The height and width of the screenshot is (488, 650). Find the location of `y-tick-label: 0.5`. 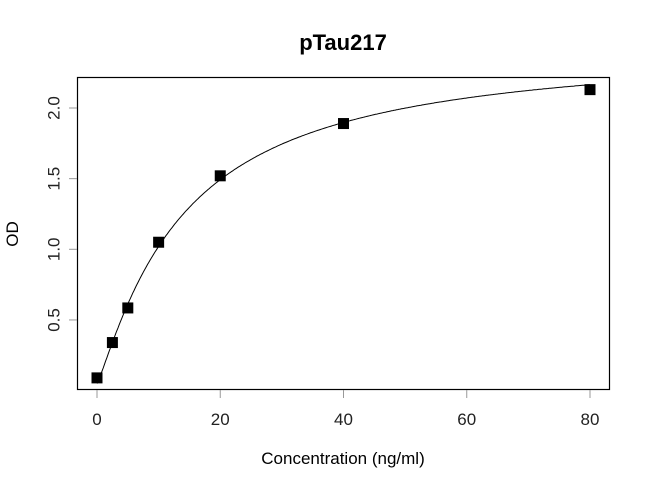

y-tick-label: 0.5 is located at coordinates (53, 320).